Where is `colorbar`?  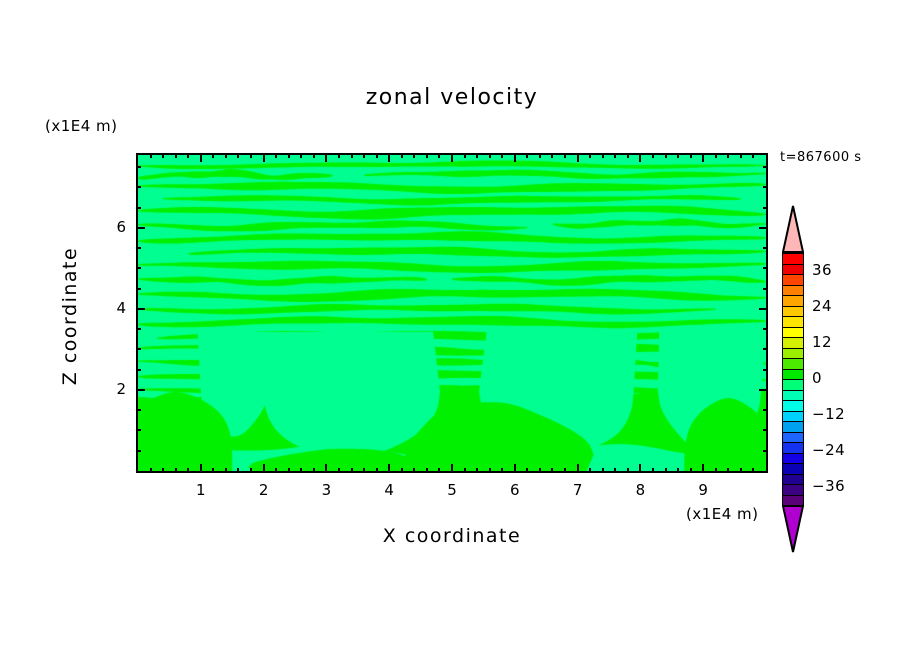 colorbar is located at coordinates (793, 379).